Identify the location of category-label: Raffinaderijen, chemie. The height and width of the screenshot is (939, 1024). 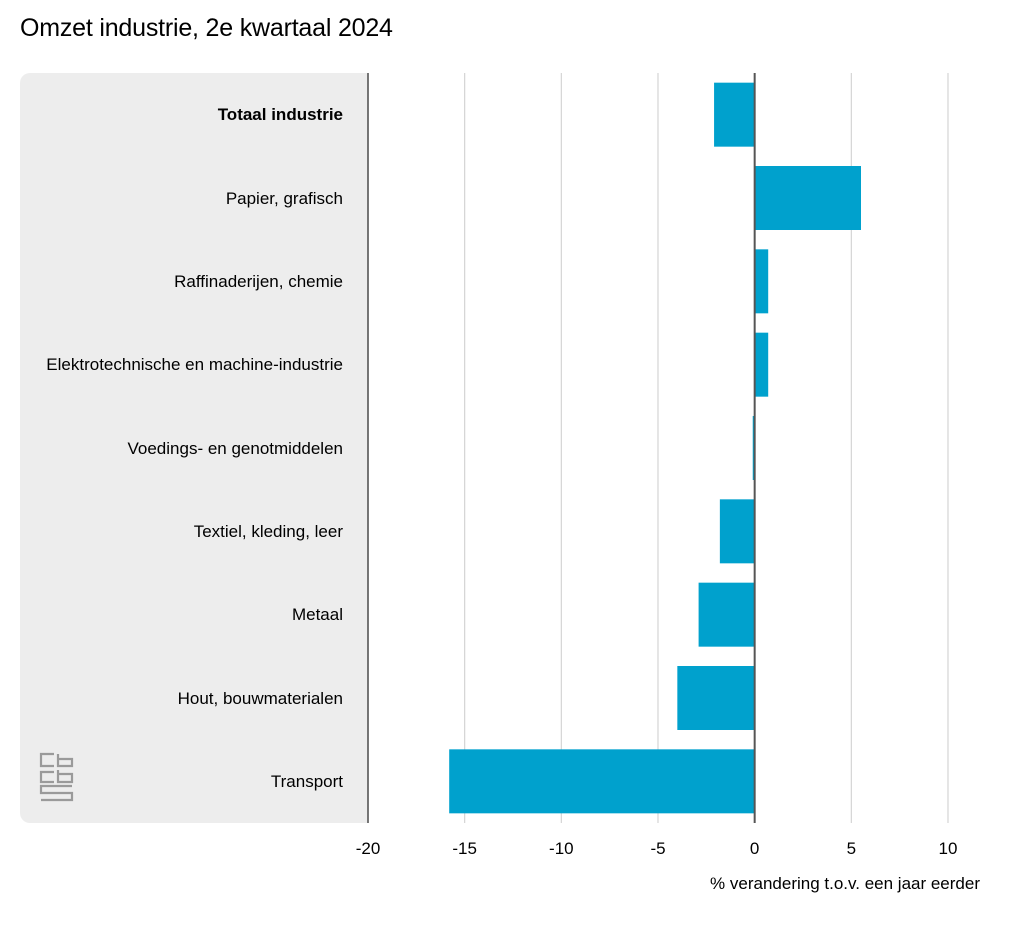
(258, 281).